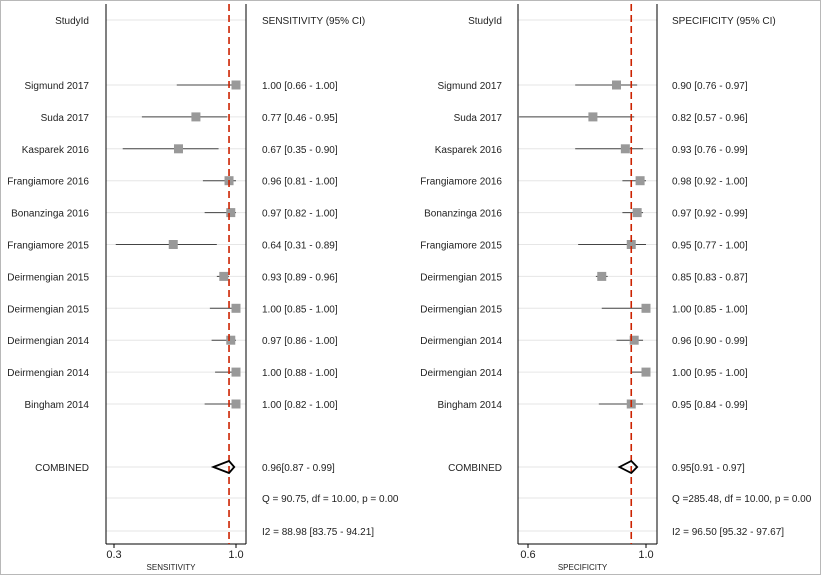  I want to click on sensitivity-combined-diamond, so click(223, 467).